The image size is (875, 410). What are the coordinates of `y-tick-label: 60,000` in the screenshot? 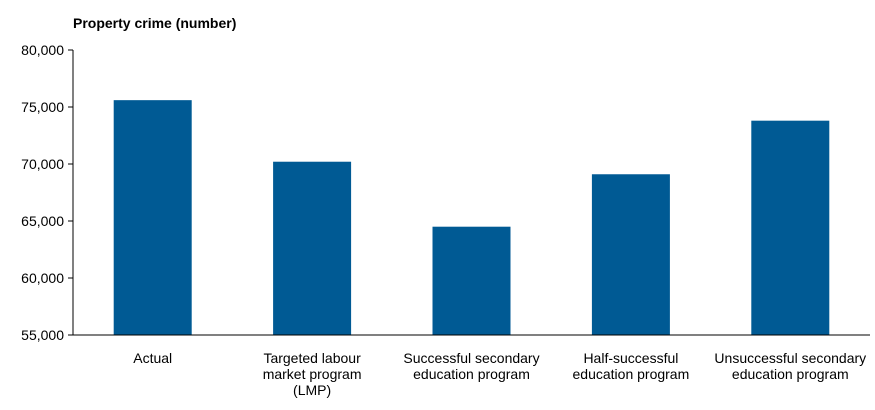 It's located at (42, 278).